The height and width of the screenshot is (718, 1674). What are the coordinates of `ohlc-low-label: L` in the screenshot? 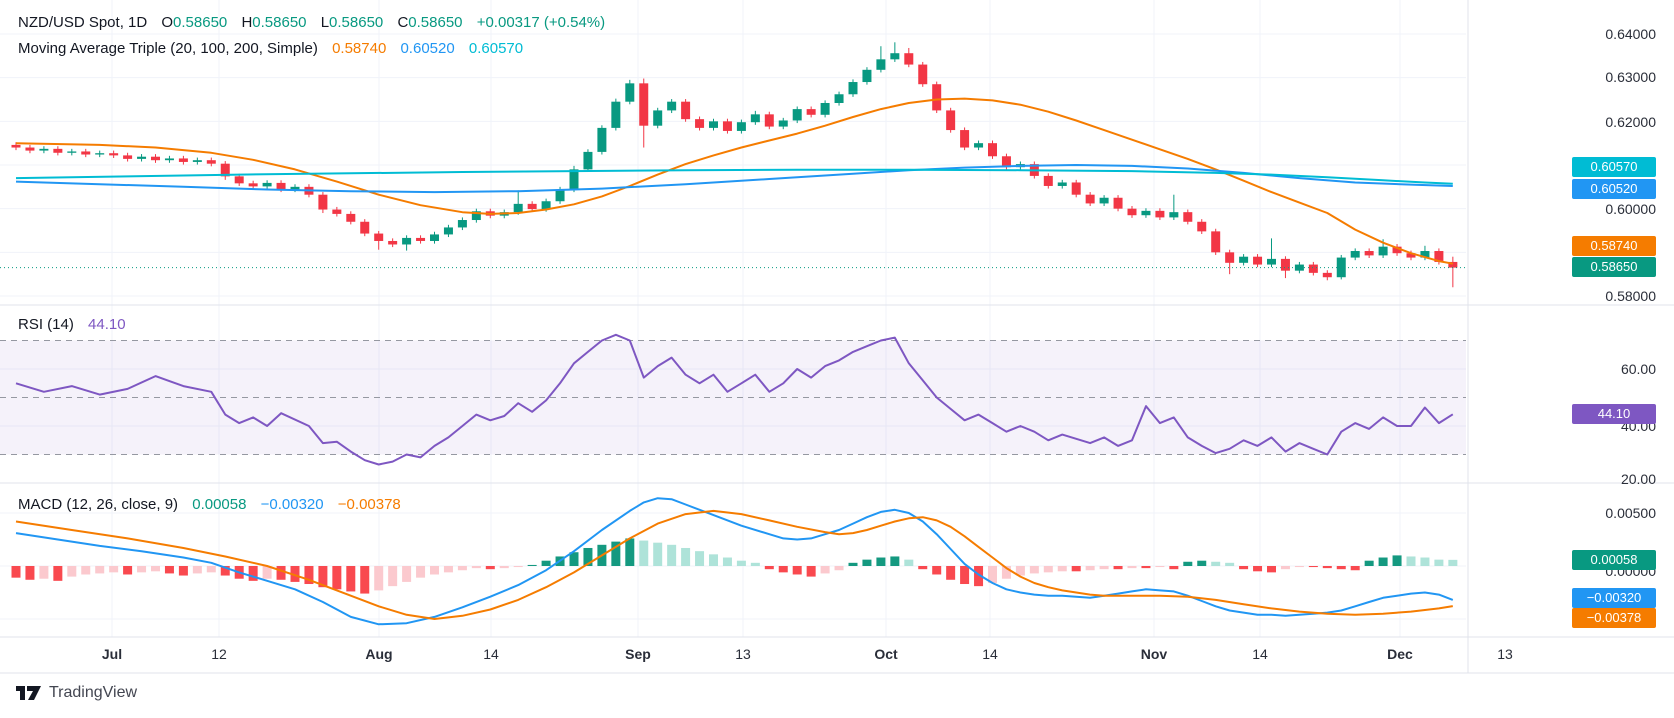 It's located at (325, 22).